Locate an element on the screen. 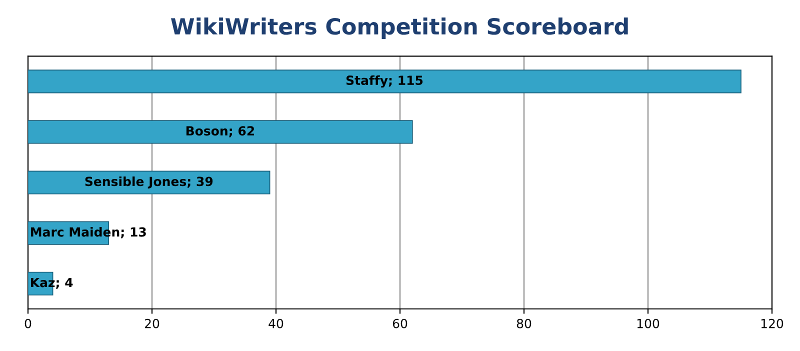  x-tick-label: 20 is located at coordinates (152, 323).